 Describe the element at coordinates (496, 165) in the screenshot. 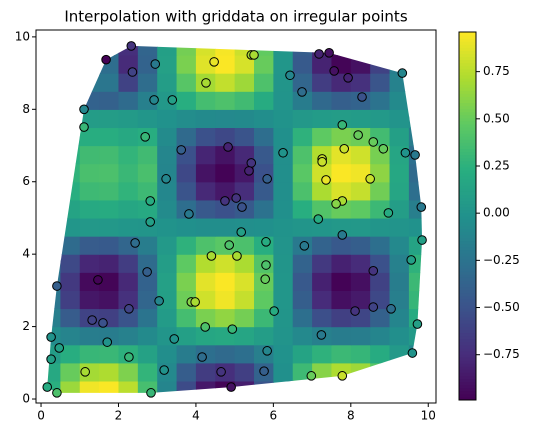

I see `colorbar-tick-label: 0.25` at that location.